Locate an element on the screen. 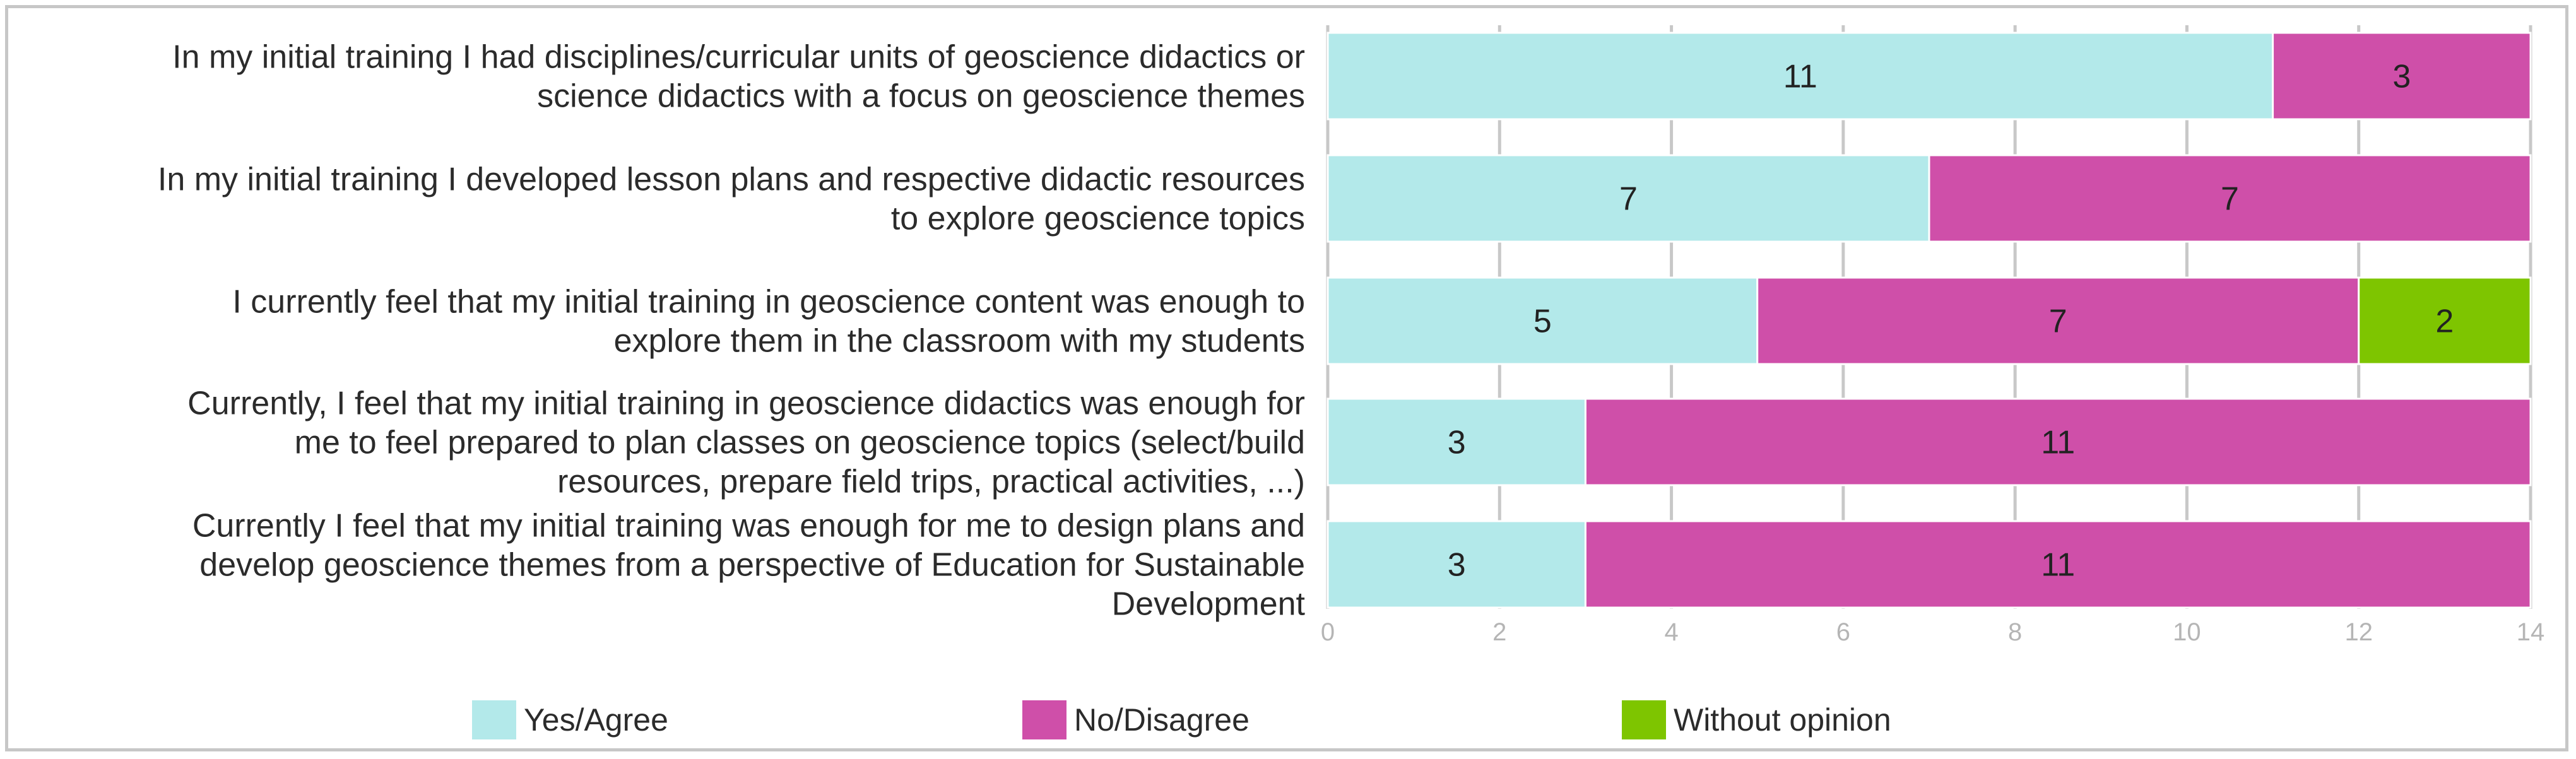  x-axis-ticks: 0 2 4 6 8 10 12 14 is located at coordinates (1933, 632).